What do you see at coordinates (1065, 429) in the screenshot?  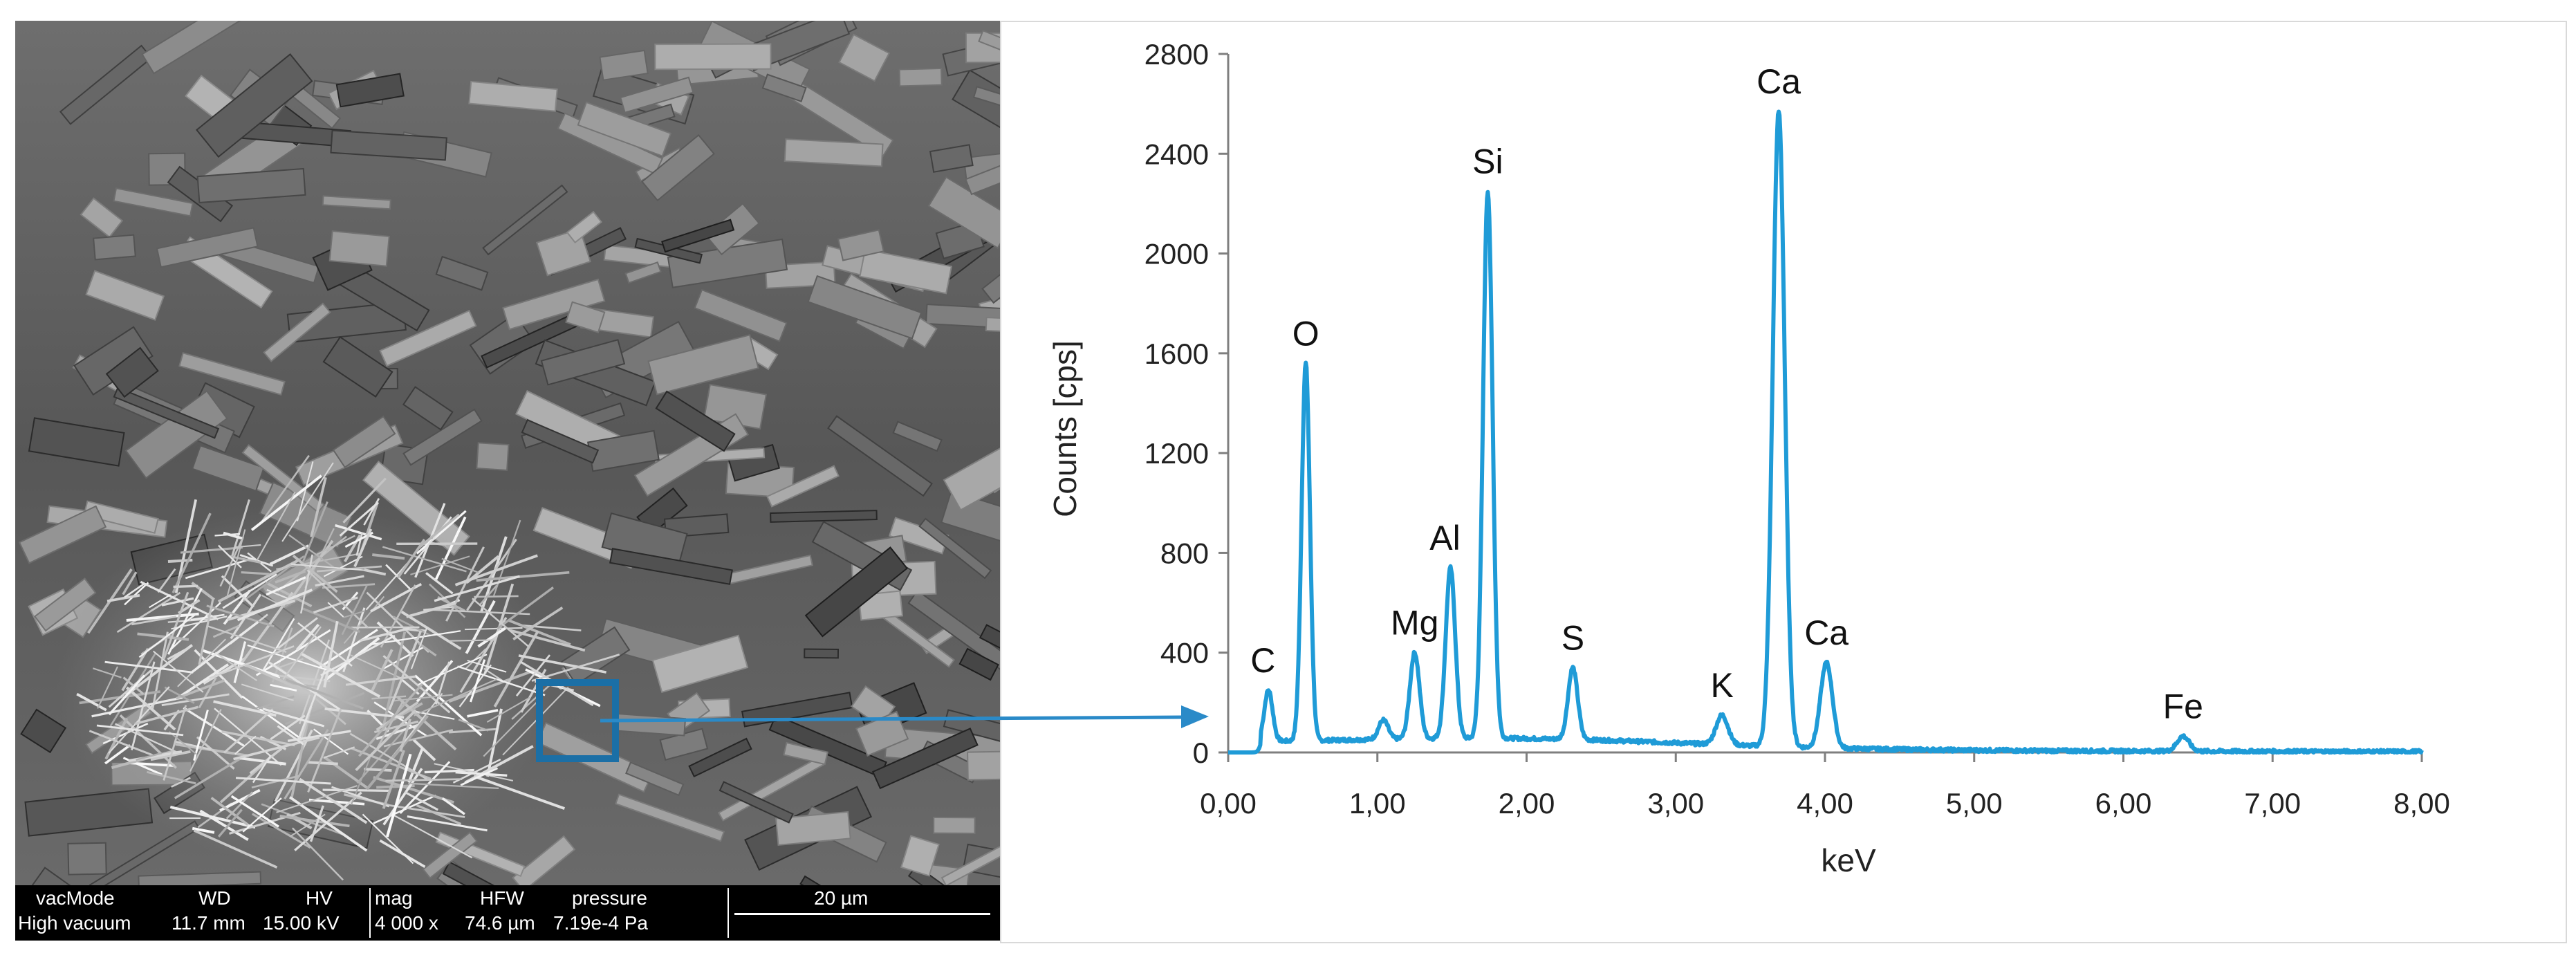 I see `y-axis-label: Counts [cps]` at bounding box center [1065, 429].